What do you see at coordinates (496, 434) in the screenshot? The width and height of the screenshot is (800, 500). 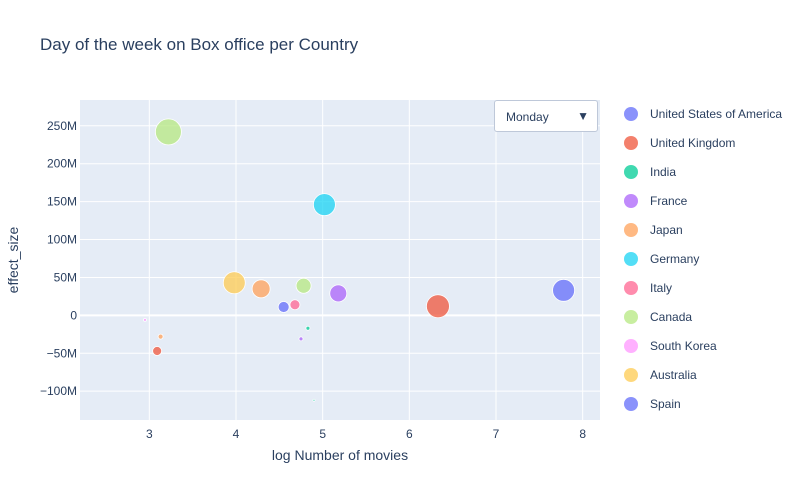 I see `x-tick-label: 7` at bounding box center [496, 434].